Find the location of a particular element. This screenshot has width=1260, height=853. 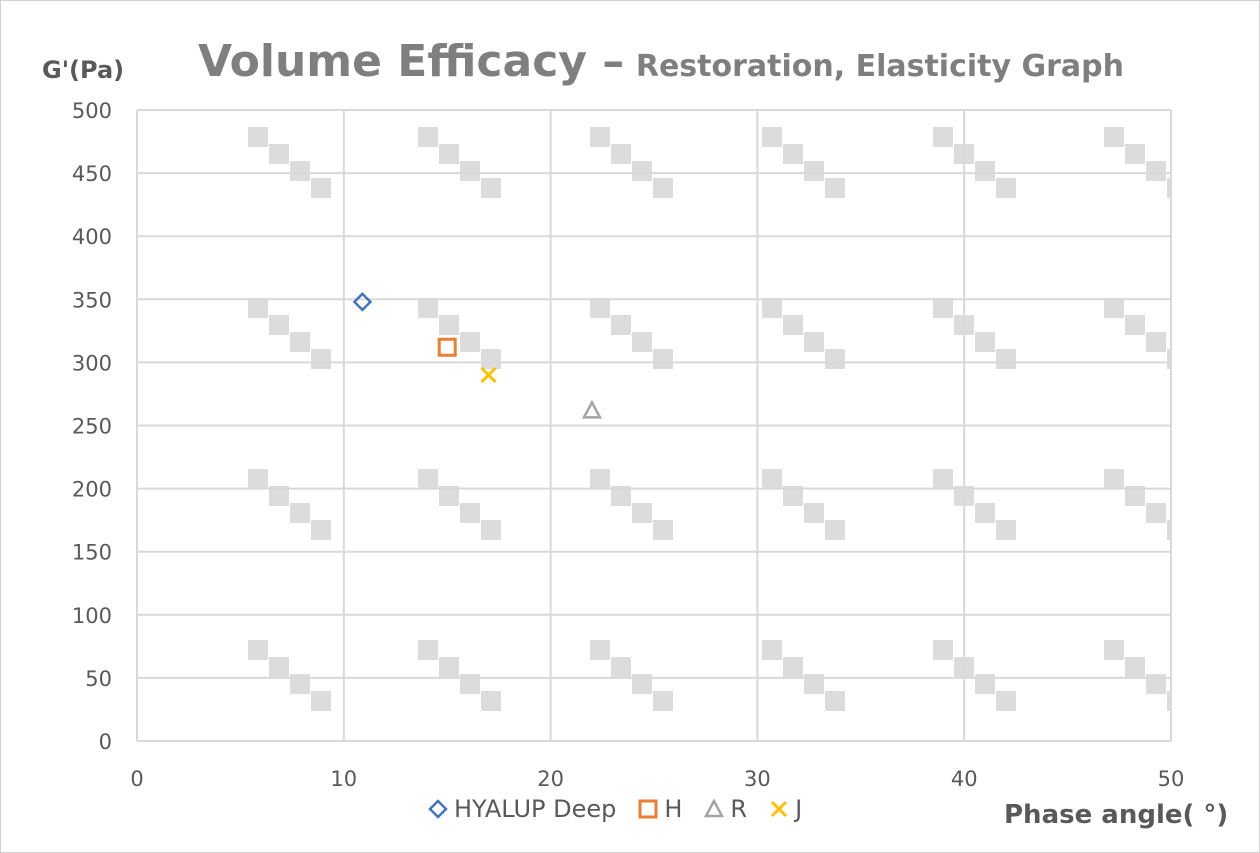

legend-label-0: HYALUP Deep is located at coordinates (535, 809).